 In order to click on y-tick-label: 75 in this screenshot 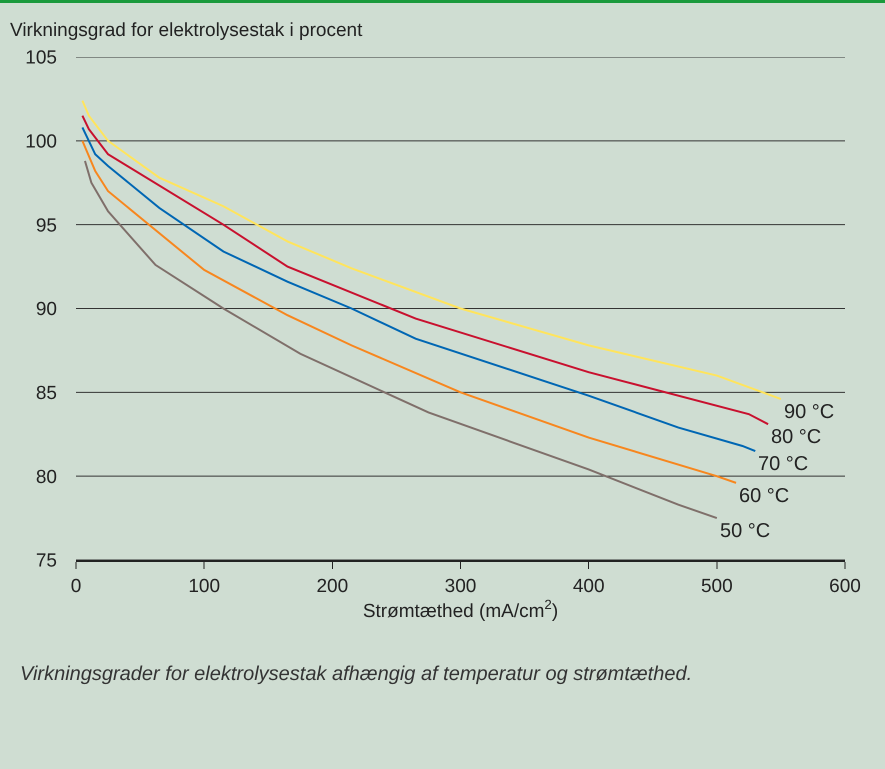, I will do `click(46, 561)`.